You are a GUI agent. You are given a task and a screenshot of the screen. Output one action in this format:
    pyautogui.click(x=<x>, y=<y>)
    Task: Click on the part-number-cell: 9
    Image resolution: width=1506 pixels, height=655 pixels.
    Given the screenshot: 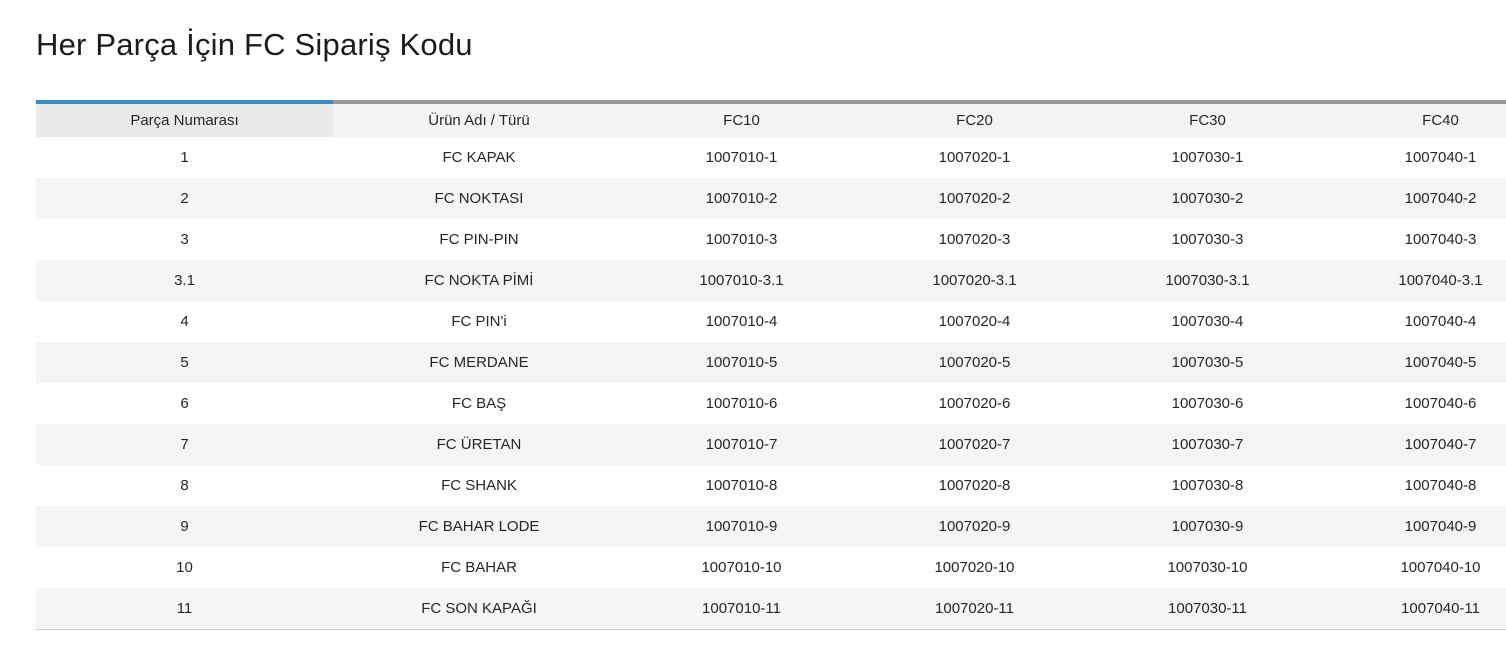 What is the action you would take?
    pyautogui.click(x=184, y=526)
    